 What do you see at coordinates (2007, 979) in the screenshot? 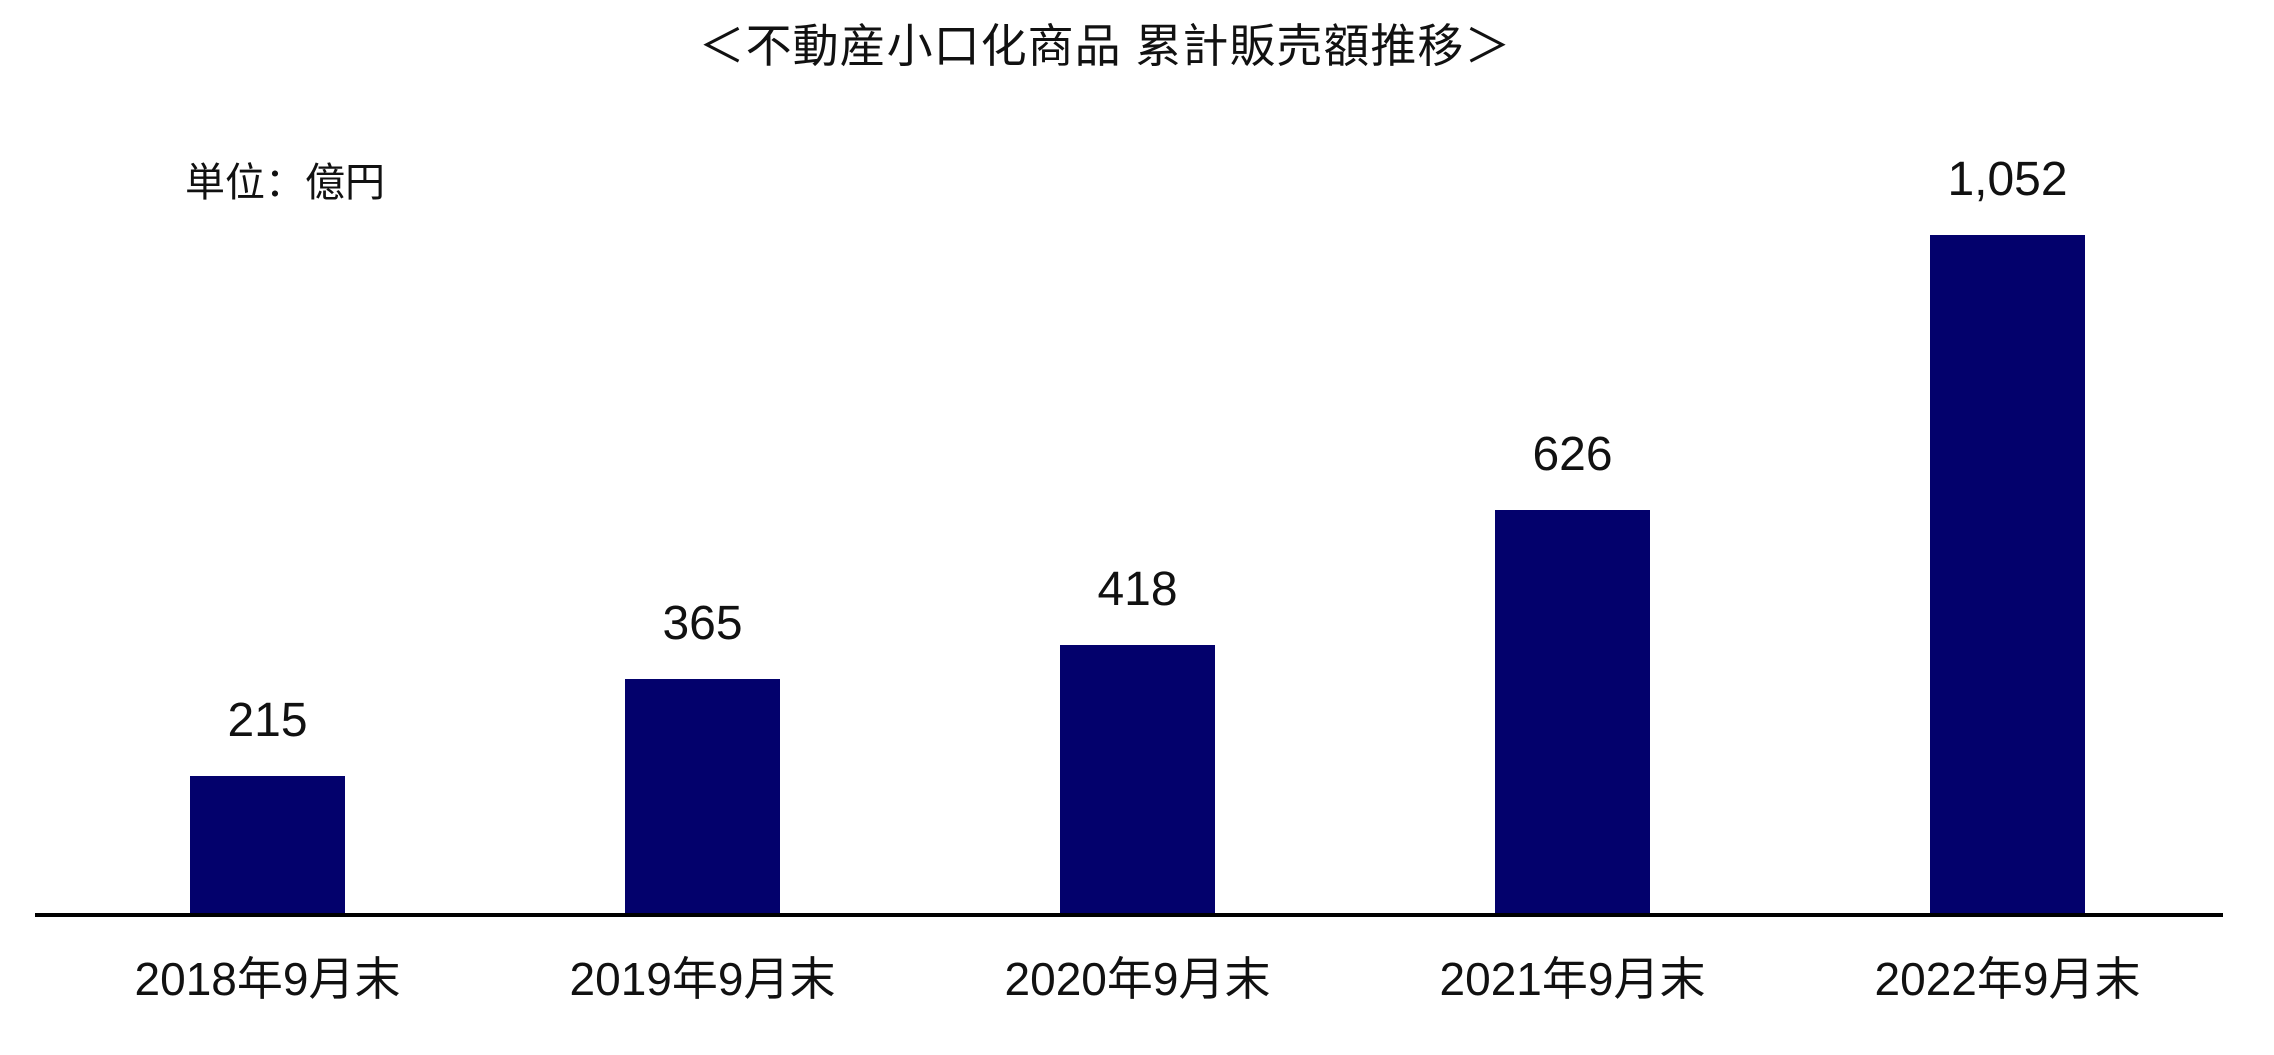
I see `x-axis-tick-label: 2022年9月末` at bounding box center [2007, 979].